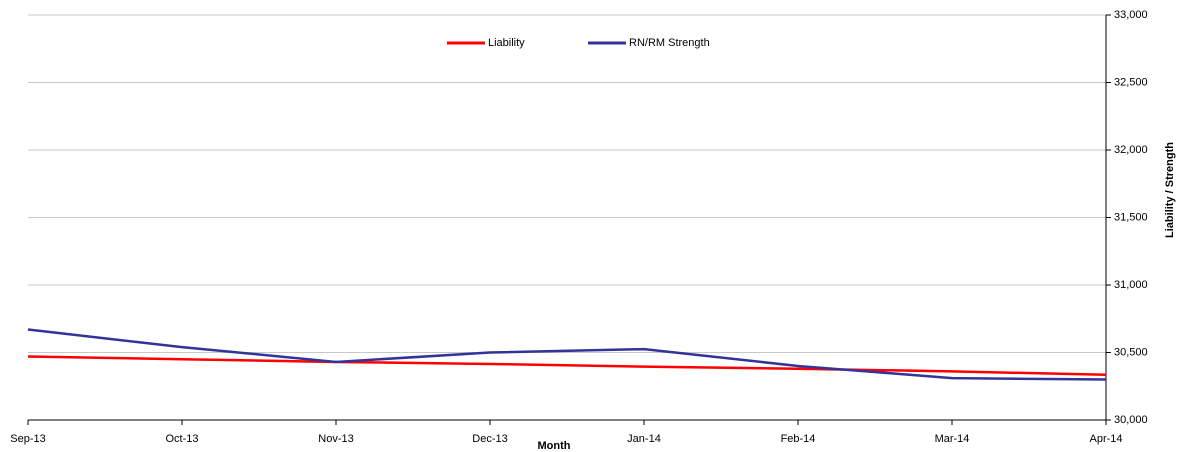 This screenshot has height=452, width=1184. What do you see at coordinates (1170, 190) in the screenshot?
I see `y-axis-label: Liability / Strength` at bounding box center [1170, 190].